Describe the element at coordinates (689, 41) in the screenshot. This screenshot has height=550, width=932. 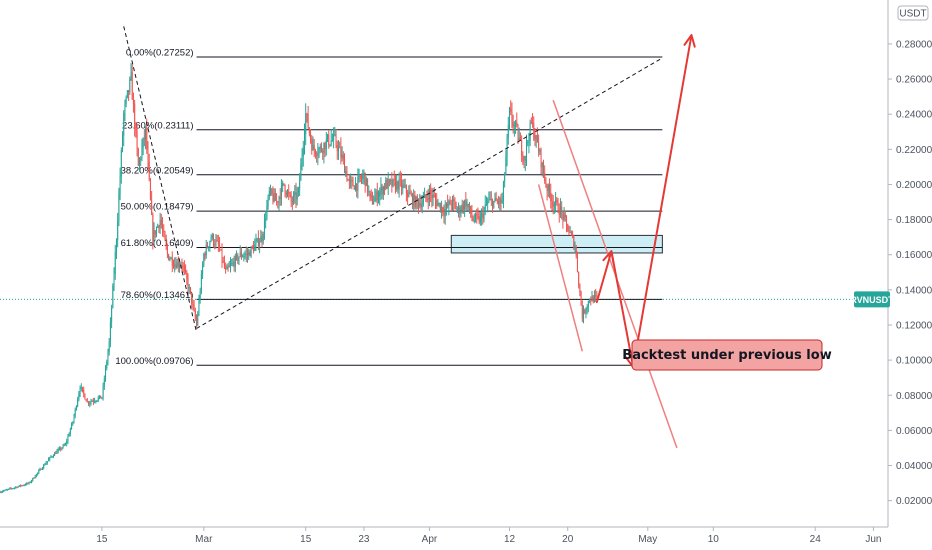
I see `projection-arrow-head` at that location.